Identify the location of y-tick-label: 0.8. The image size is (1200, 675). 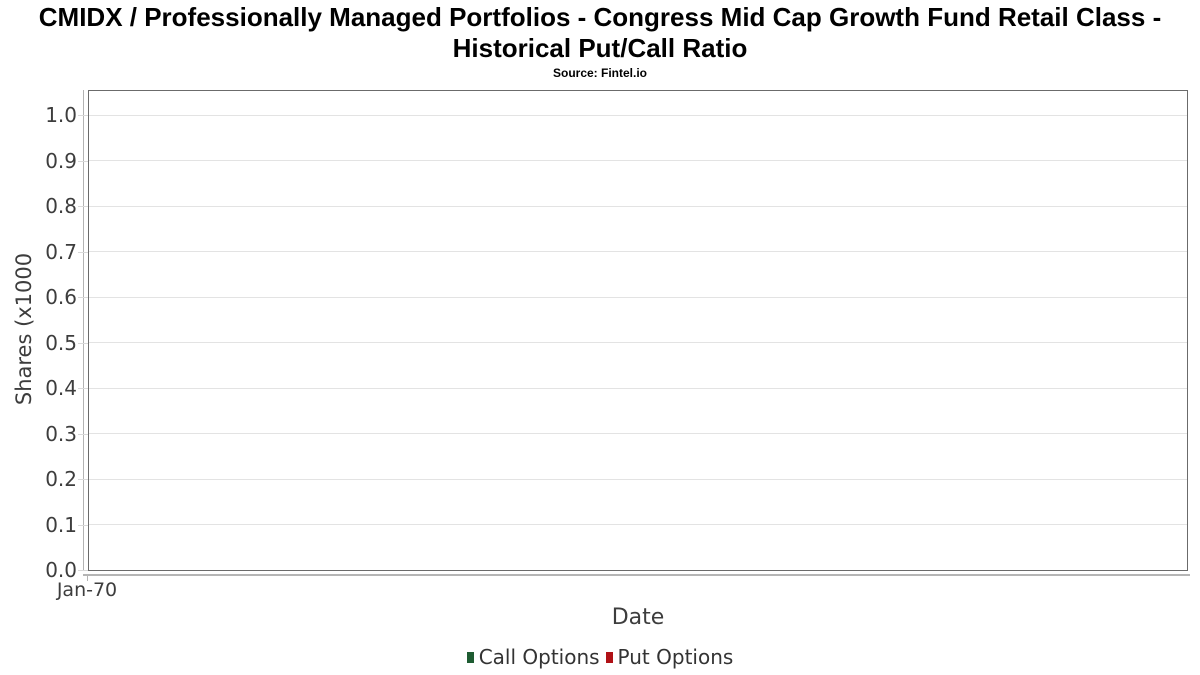
(61, 206).